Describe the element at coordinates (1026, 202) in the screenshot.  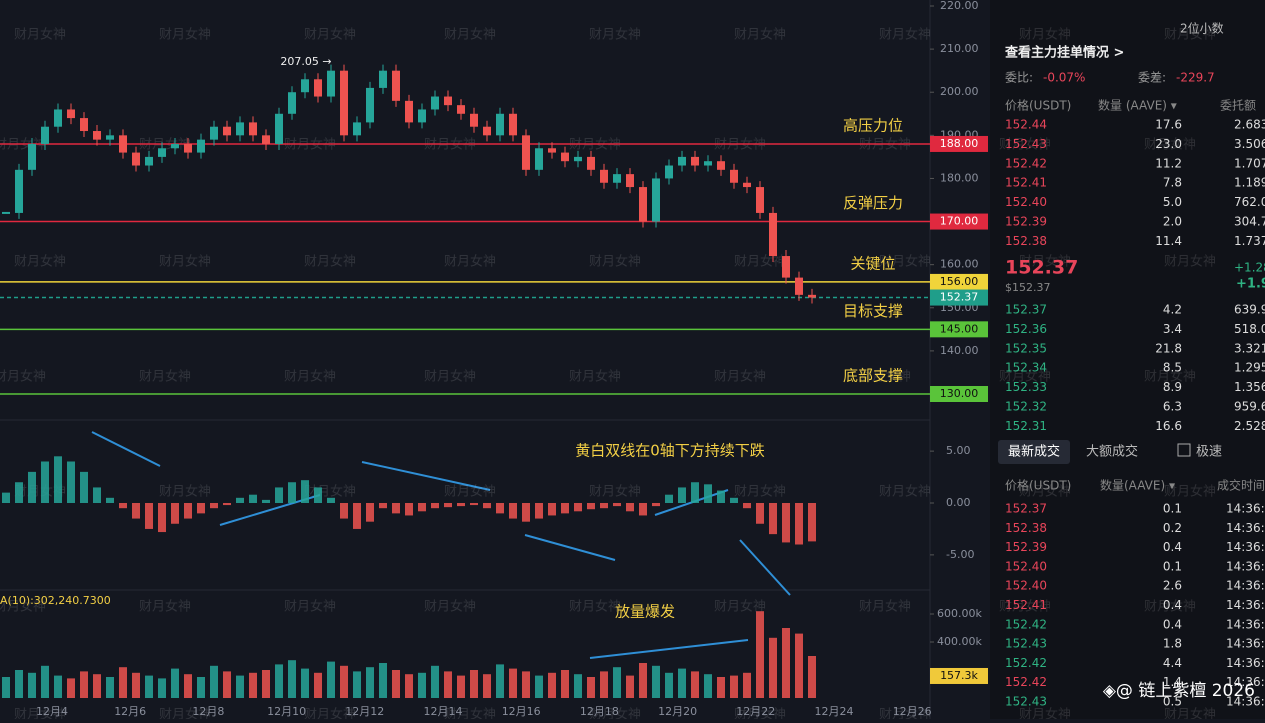
I see `asks-cell: 152.40` at that location.